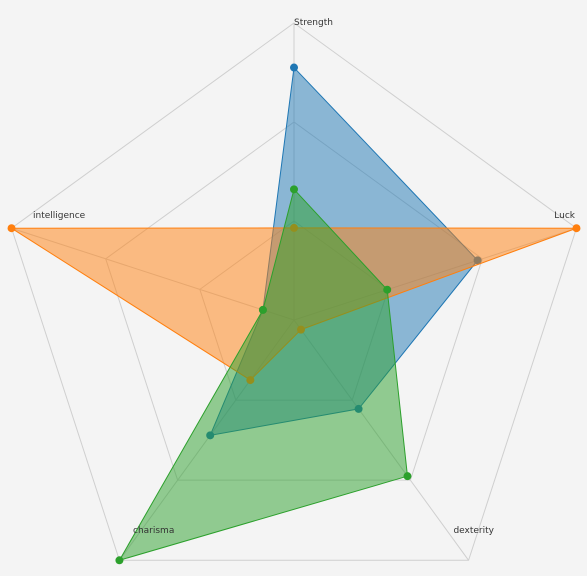  What do you see at coordinates (473, 531) in the screenshot?
I see `axis-label-dexterity: dexterity` at bounding box center [473, 531].